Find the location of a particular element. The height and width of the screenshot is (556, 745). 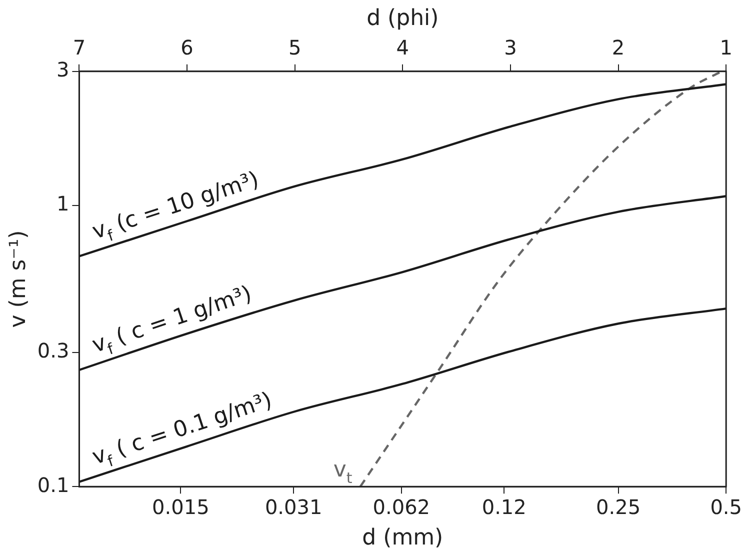

x-axis-title: d (mm) is located at coordinates (403, 538).